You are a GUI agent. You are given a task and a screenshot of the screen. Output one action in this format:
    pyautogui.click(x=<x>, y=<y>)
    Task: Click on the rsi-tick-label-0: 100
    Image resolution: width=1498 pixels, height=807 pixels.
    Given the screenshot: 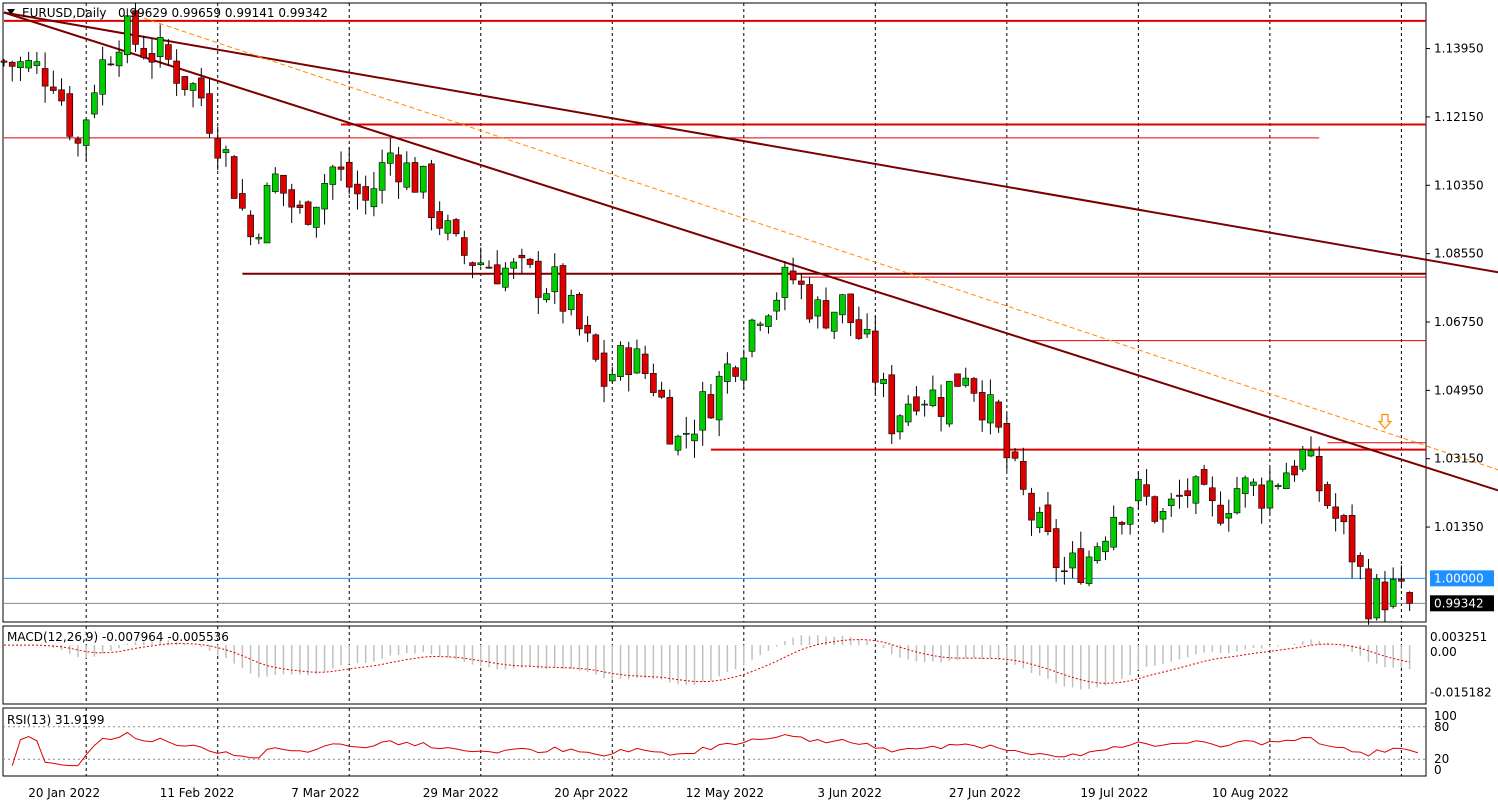 What is the action you would take?
    pyautogui.click(x=1445, y=716)
    